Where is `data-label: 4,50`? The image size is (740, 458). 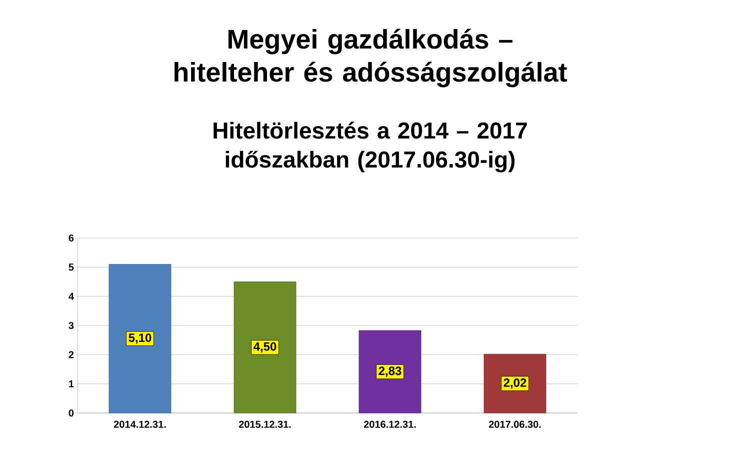
data-label: 4,50 is located at coordinates (265, 347).